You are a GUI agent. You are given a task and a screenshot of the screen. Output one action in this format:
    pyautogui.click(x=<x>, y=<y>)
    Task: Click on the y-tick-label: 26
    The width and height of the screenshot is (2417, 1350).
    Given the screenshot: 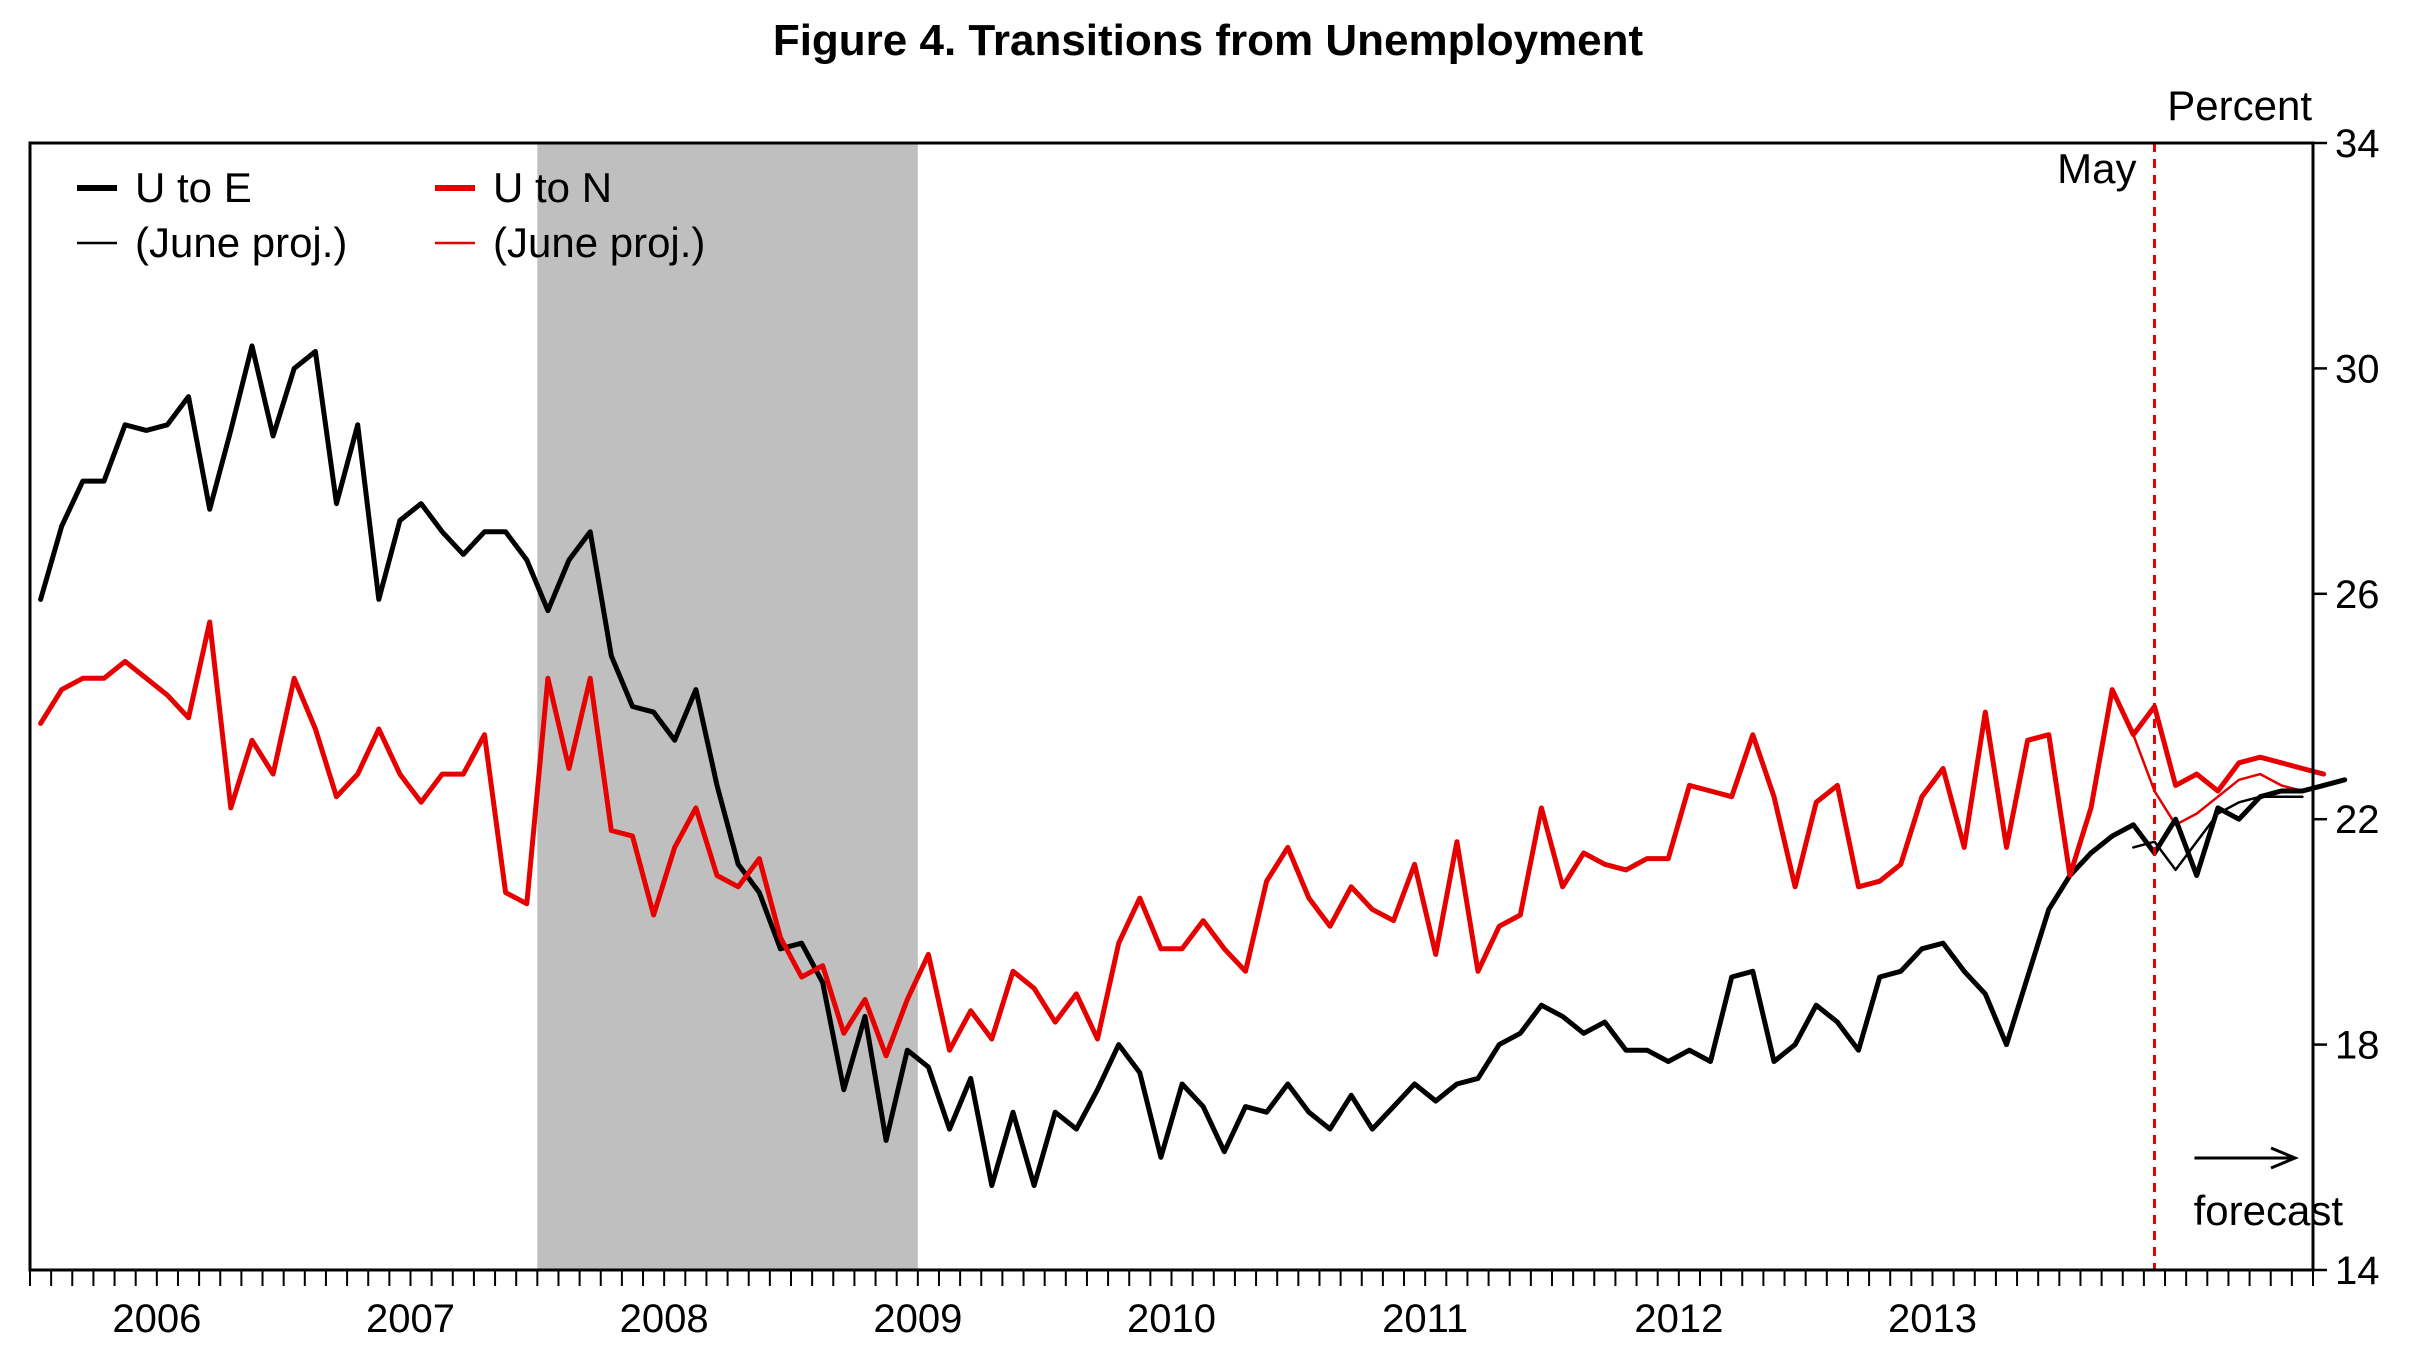 What is the action you would take?
    pyautogui.click(x=2357, y=595)
    